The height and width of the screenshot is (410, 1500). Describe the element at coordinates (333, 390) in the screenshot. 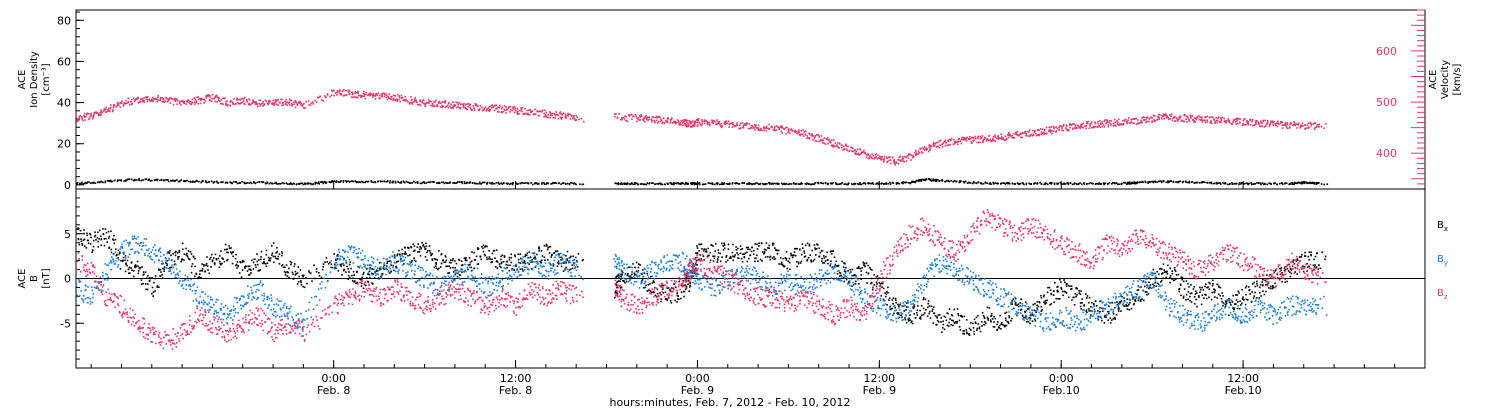

I see `x-tick-date-label: Feb. 8` at that location.